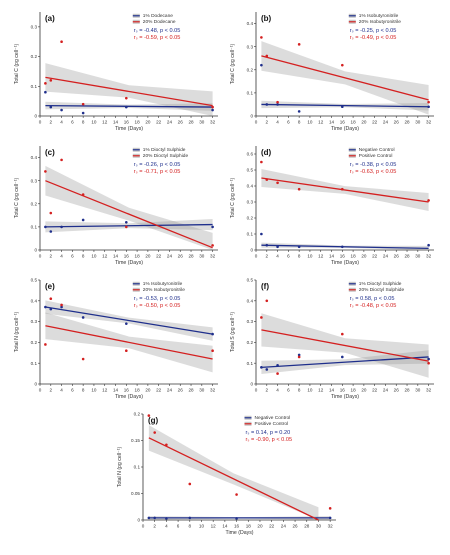 This screenshot has width=450, height=555. Describe the element at coordinates (40, 390) in the screenshot. I see `x-tick-label: 0` at that location.